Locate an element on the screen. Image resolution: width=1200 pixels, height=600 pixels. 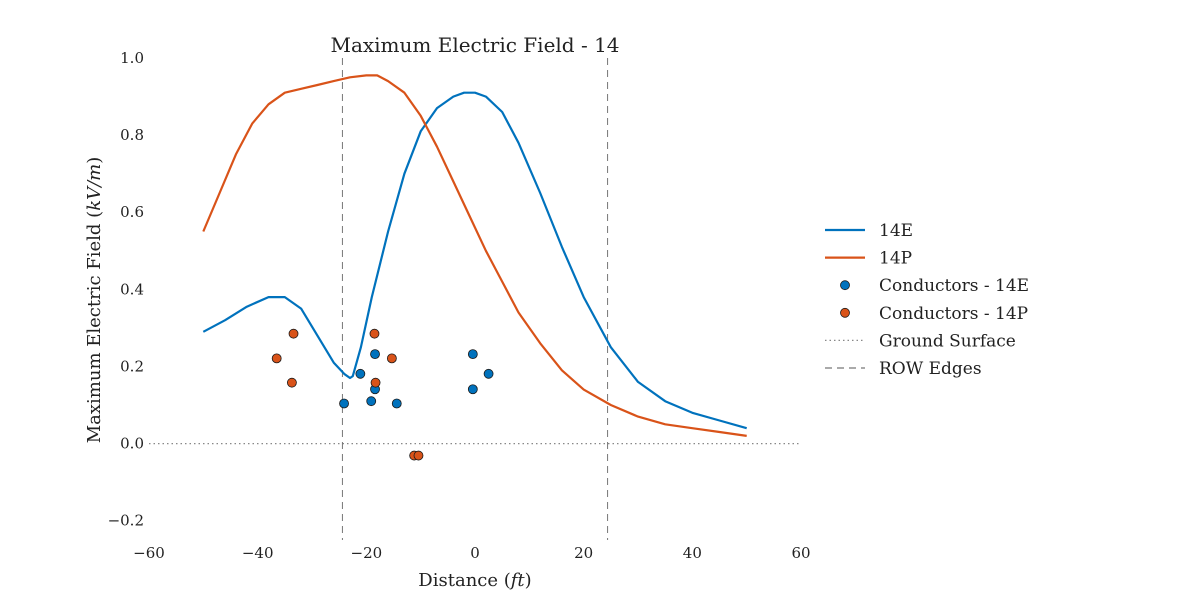
y-tick-label: 0.4 is located at coordinates (132, 289).